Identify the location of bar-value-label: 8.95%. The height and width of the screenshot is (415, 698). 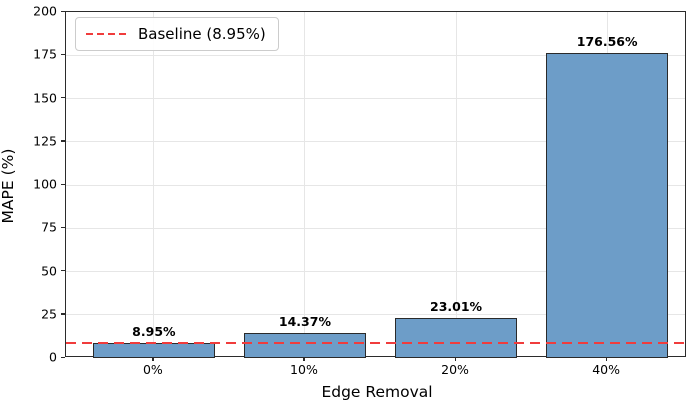
(154, 331).